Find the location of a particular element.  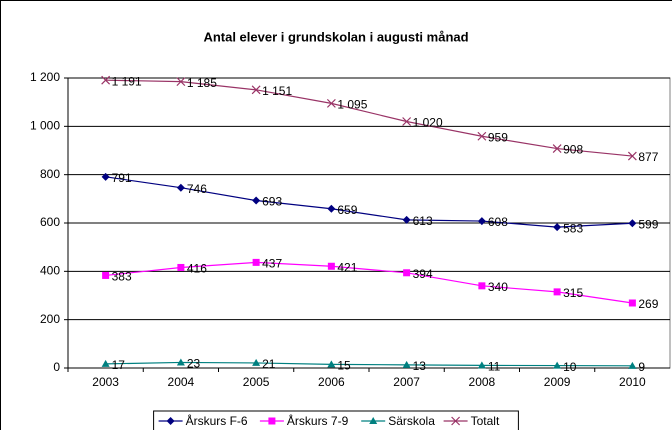

legend-label: Årskurs F-6 is located at coordinates (217, 420).